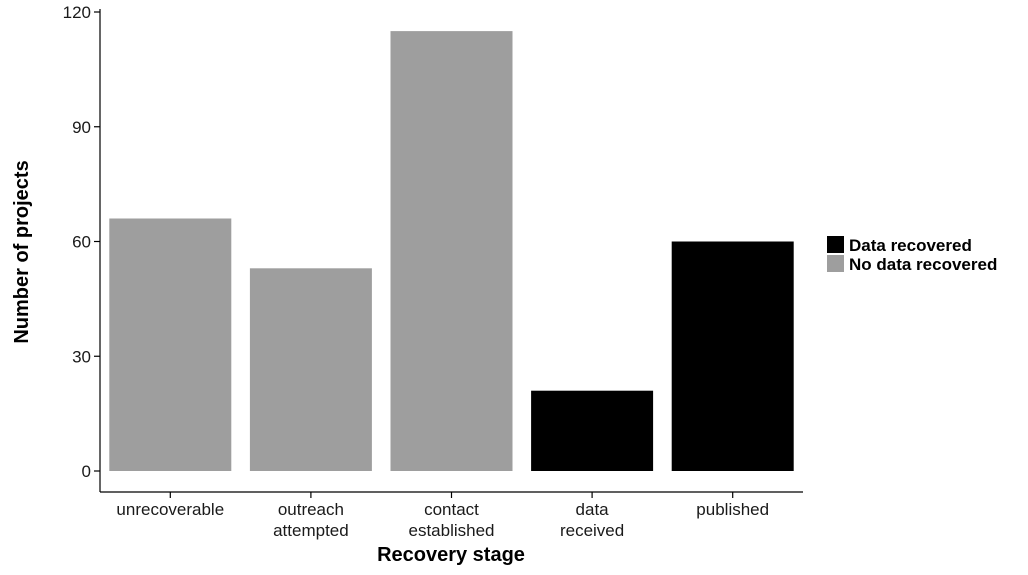  What do you see at coordinates (81, 127) in the screenshot?
I see `y-tick-label: 90` at bounding box center [81, 127].